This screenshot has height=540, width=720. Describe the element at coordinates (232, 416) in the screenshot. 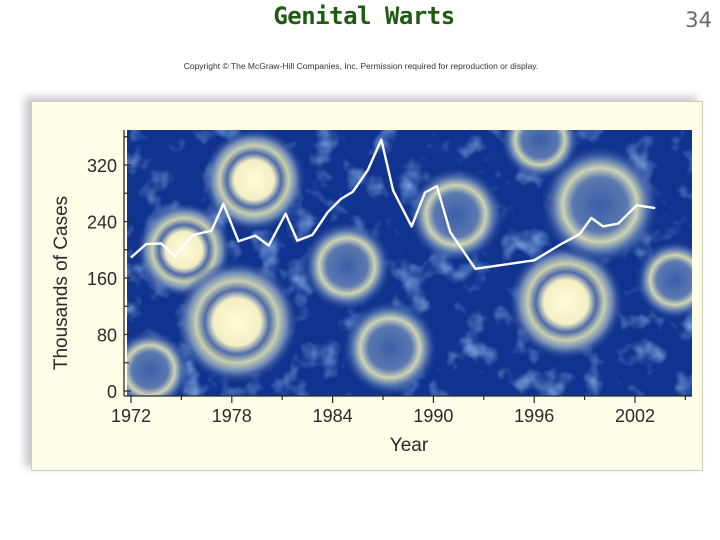

I see `x-tick-label: 1978` at that location.